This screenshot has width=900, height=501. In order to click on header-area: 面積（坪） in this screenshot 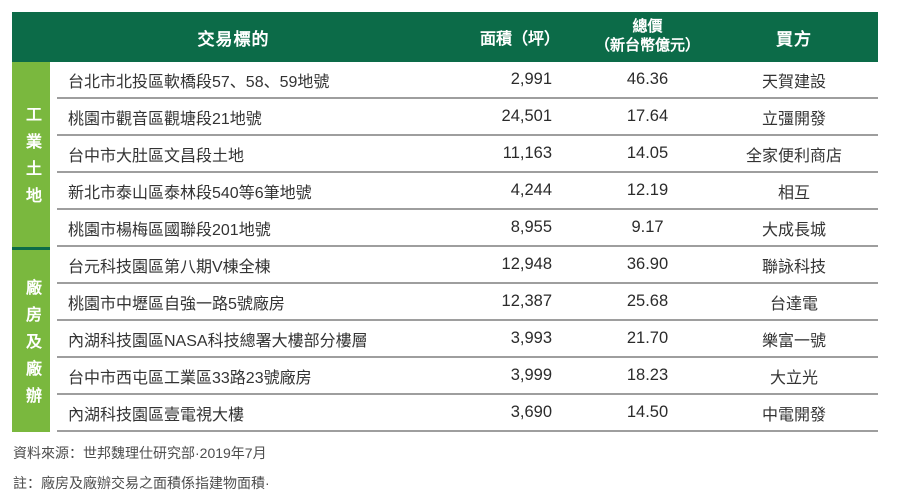, I will do `click(519, 39)`.